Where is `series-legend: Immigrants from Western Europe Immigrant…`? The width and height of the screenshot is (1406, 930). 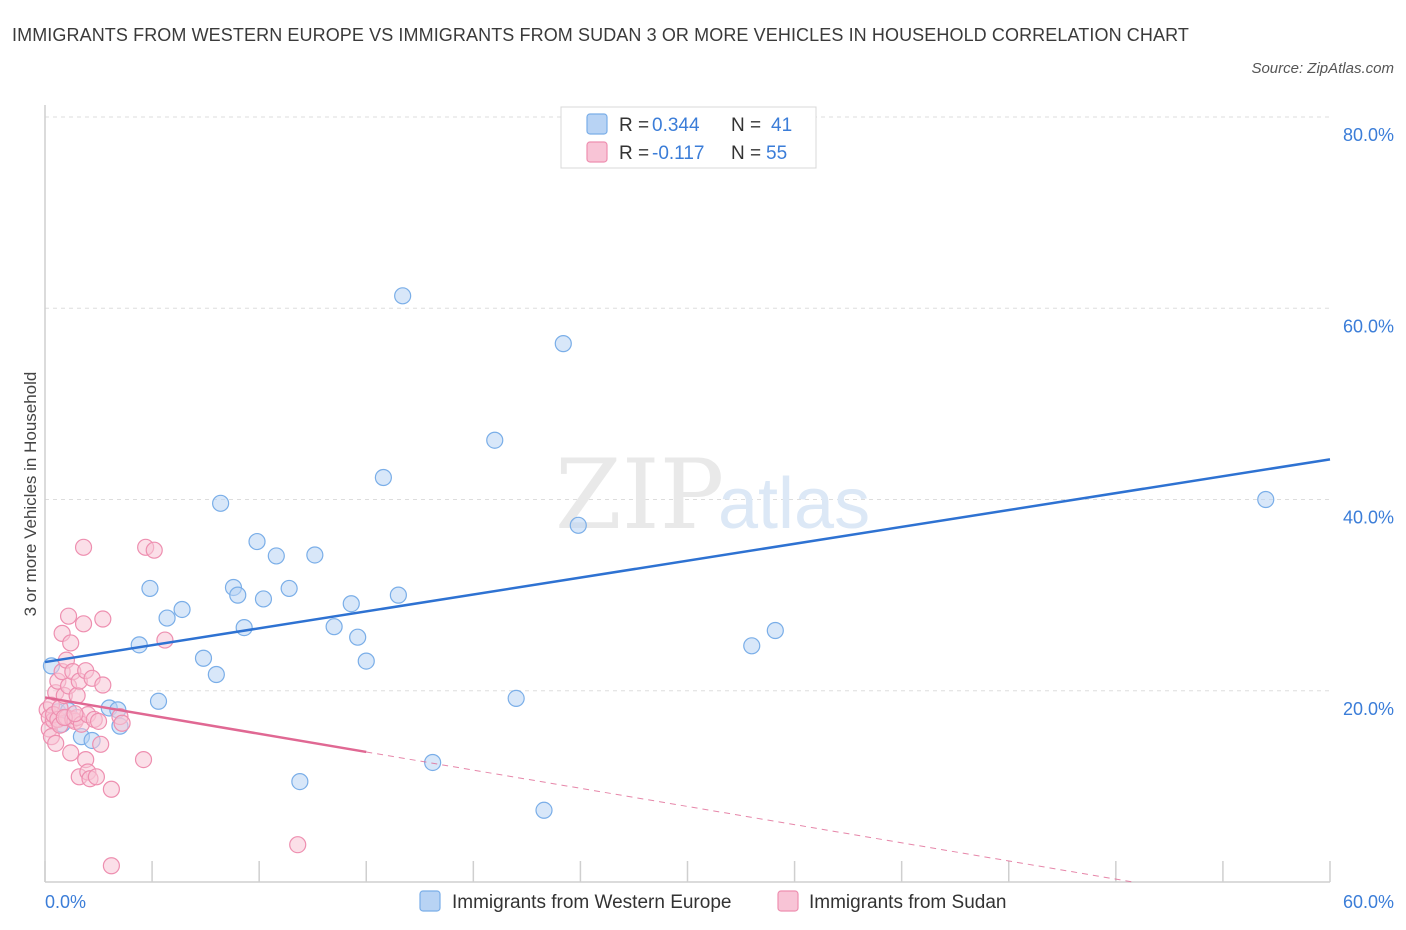 series-legend: Immigrants from Western Europe Immigrant… is located at coordinates (712, 901).